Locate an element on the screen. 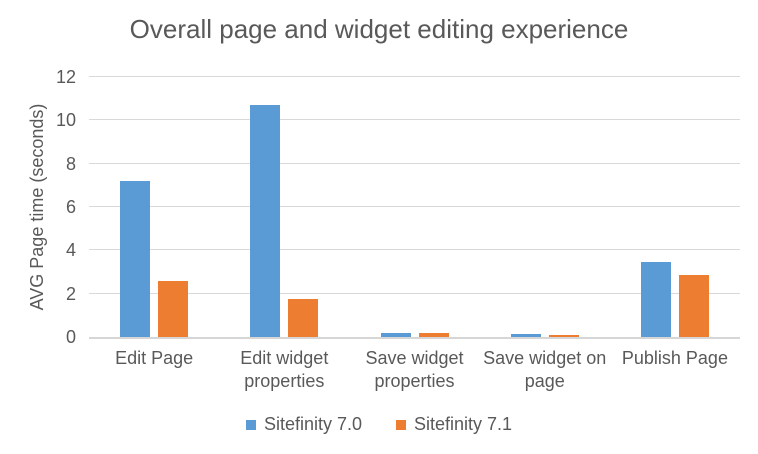 This screenshot has height=454, width=758. legend-label: Sitefinity 7.1 is located at coordinates (463, 424).